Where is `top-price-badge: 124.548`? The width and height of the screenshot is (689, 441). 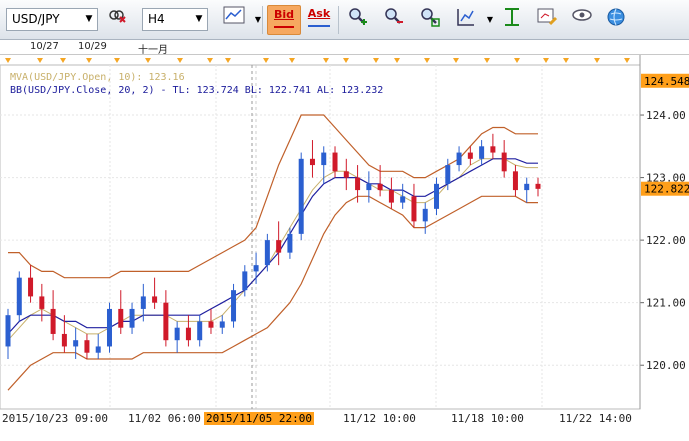 top-price-badge: 124.548 is located at coordinates (666, 81).